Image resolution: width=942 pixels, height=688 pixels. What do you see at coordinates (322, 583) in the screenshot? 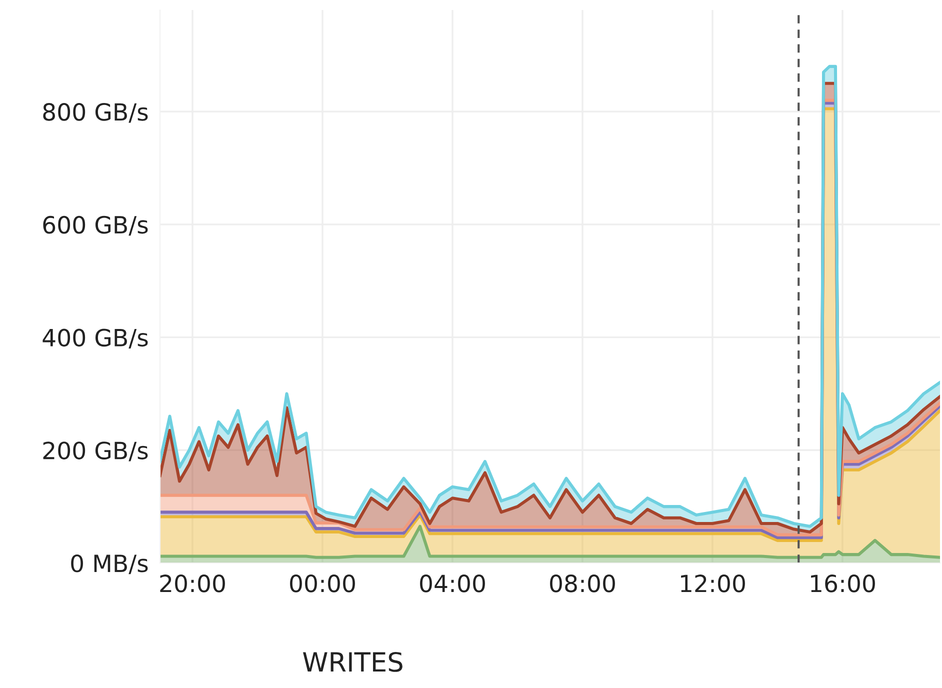
I see `x-tick-label: 00:00` at bounding box center [322, 583].